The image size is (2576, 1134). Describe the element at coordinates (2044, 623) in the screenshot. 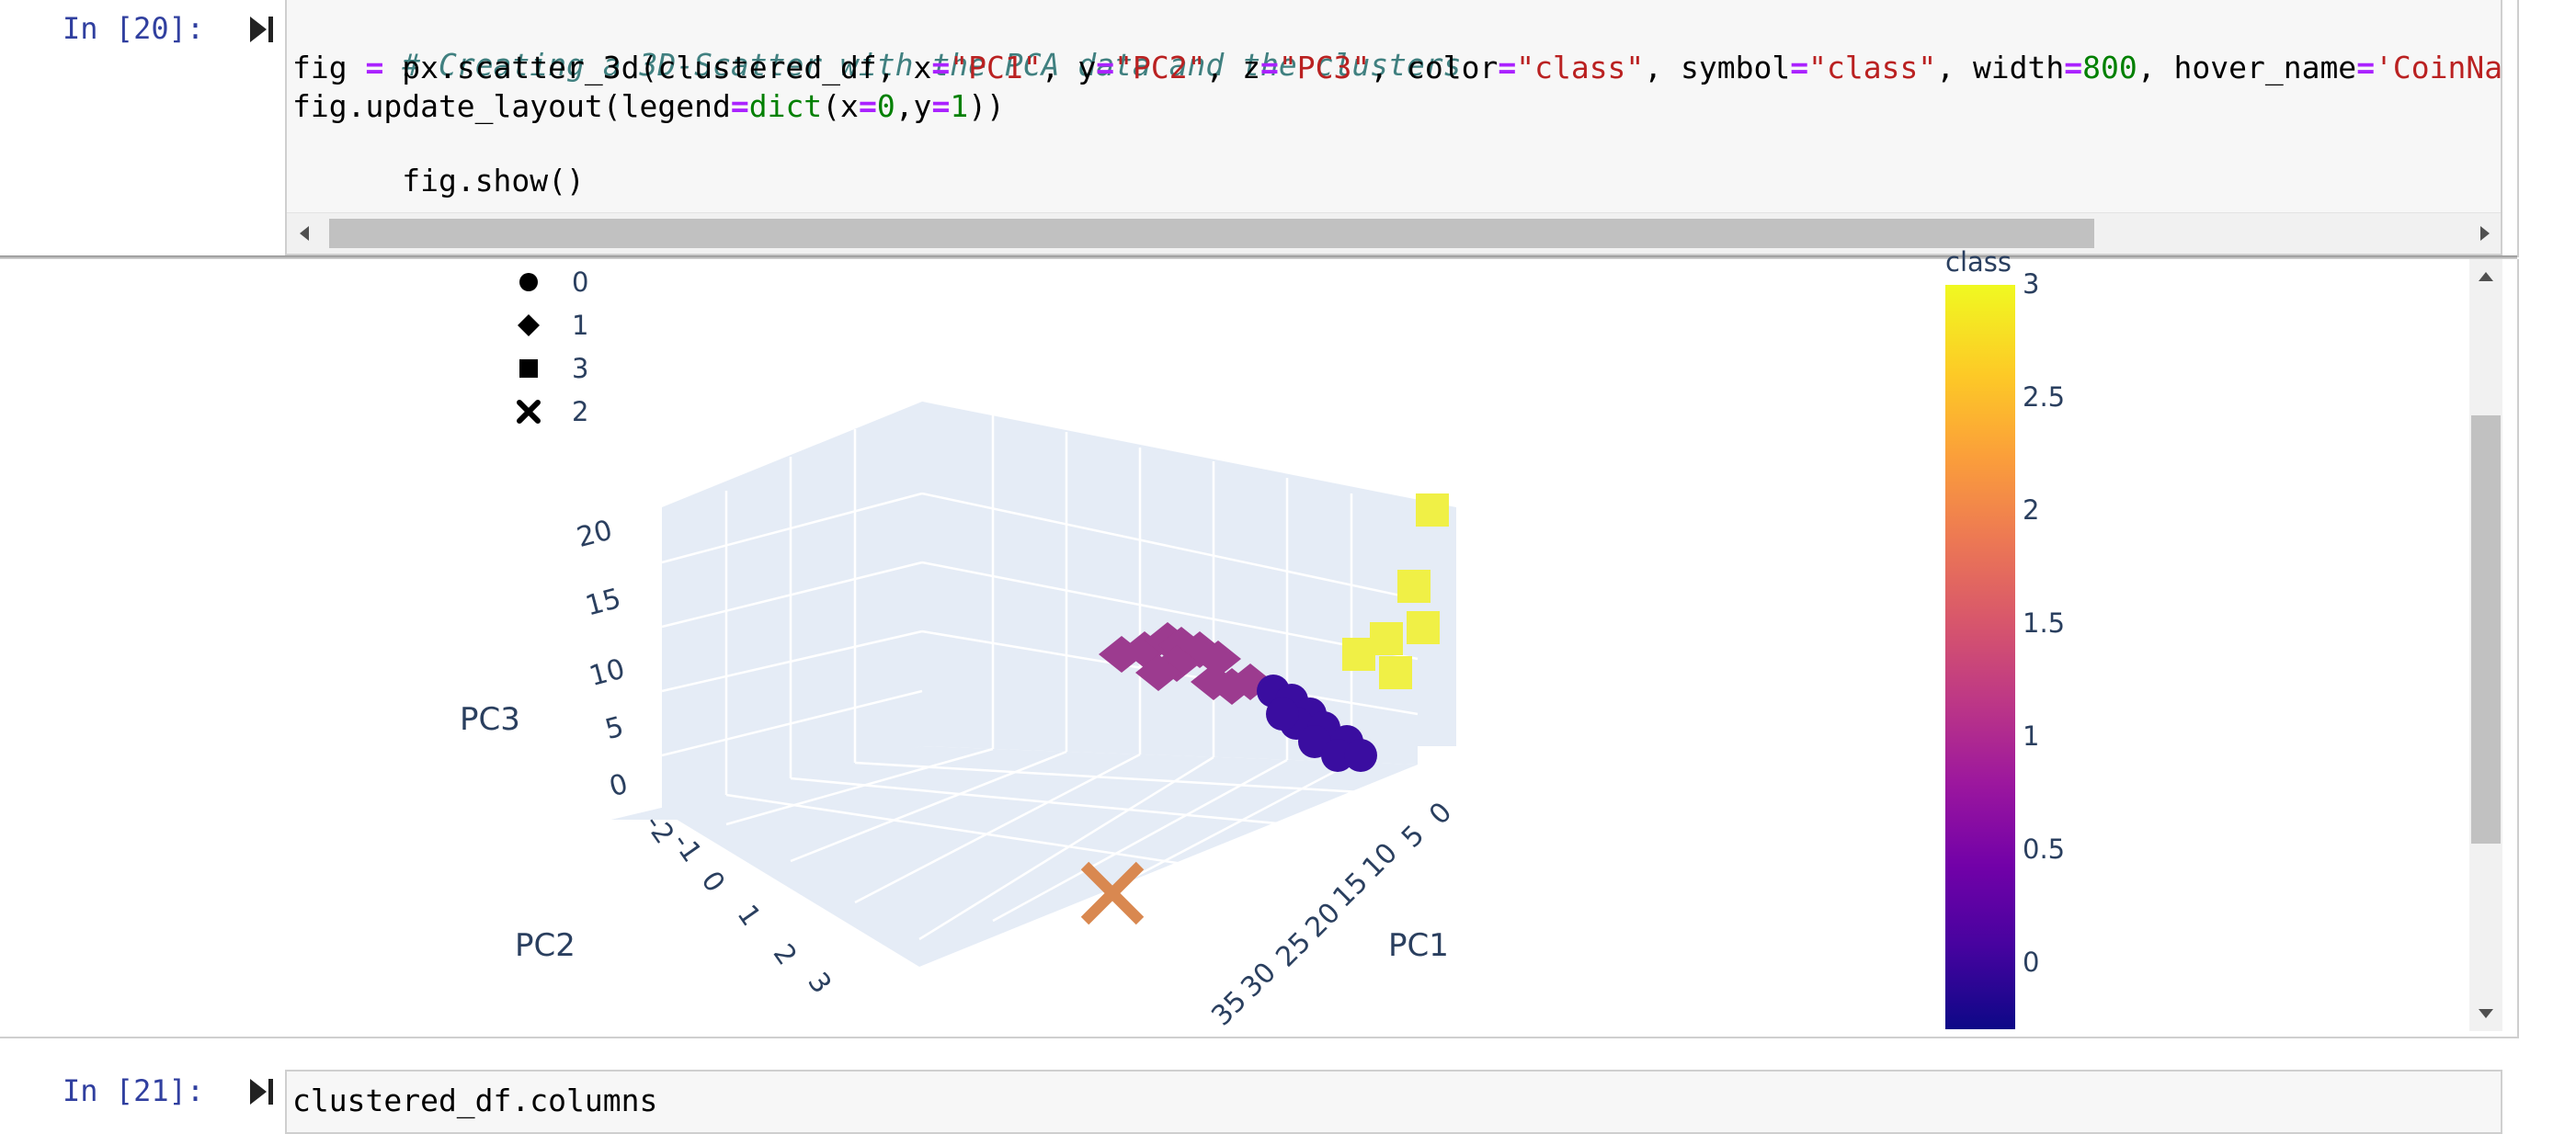

I see `colorbar-tick: 1.5` at that location.